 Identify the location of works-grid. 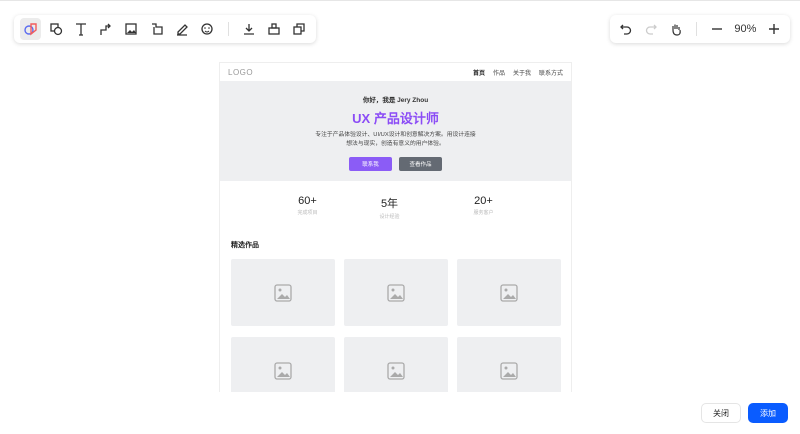
(401, 325).